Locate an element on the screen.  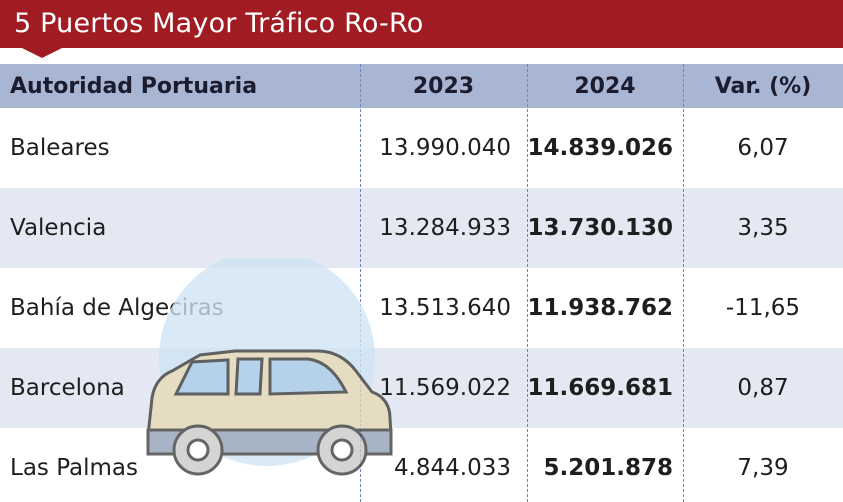
value-2023: 4.844.033 is located at coordinates (452, 468).